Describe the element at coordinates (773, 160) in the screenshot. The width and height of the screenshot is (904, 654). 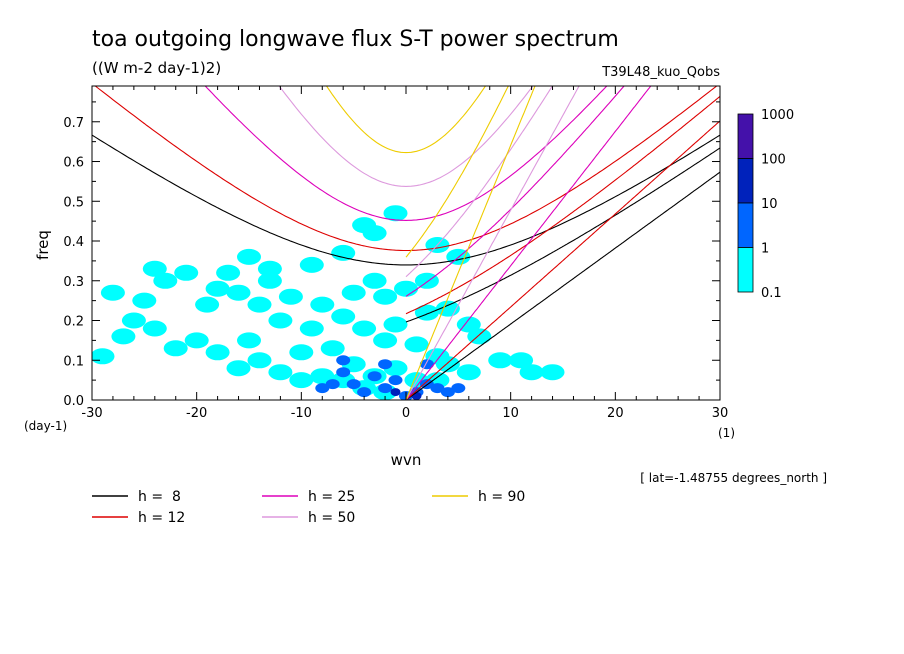
I see `colorbar-label: 100` at that location.